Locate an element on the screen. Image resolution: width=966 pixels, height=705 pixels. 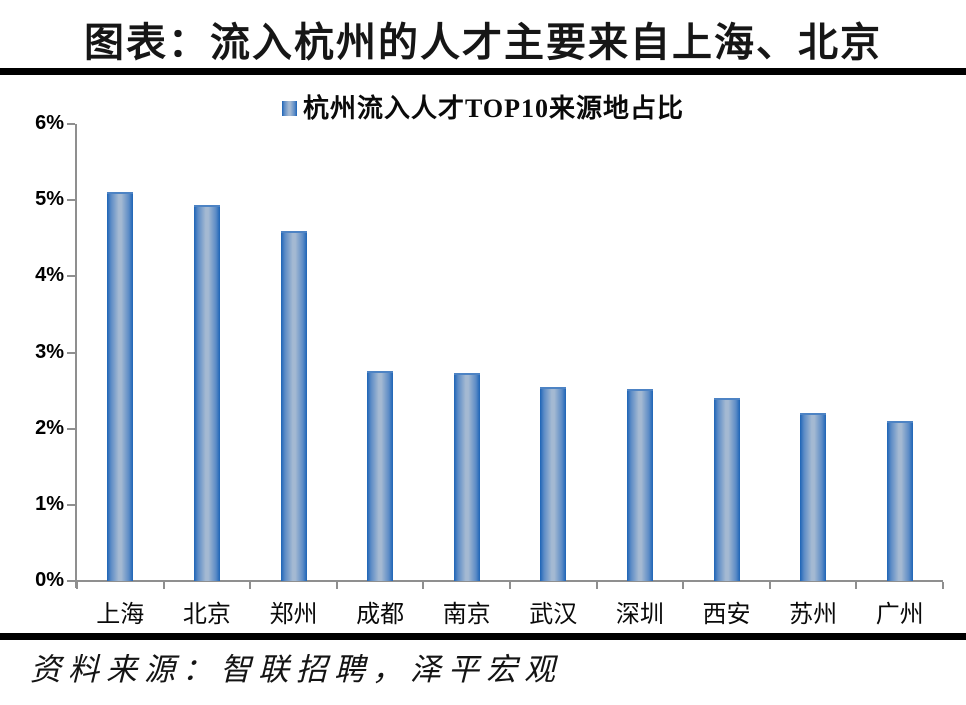
x-axis-category-label: 南京 is located at coordinates (466, 615).